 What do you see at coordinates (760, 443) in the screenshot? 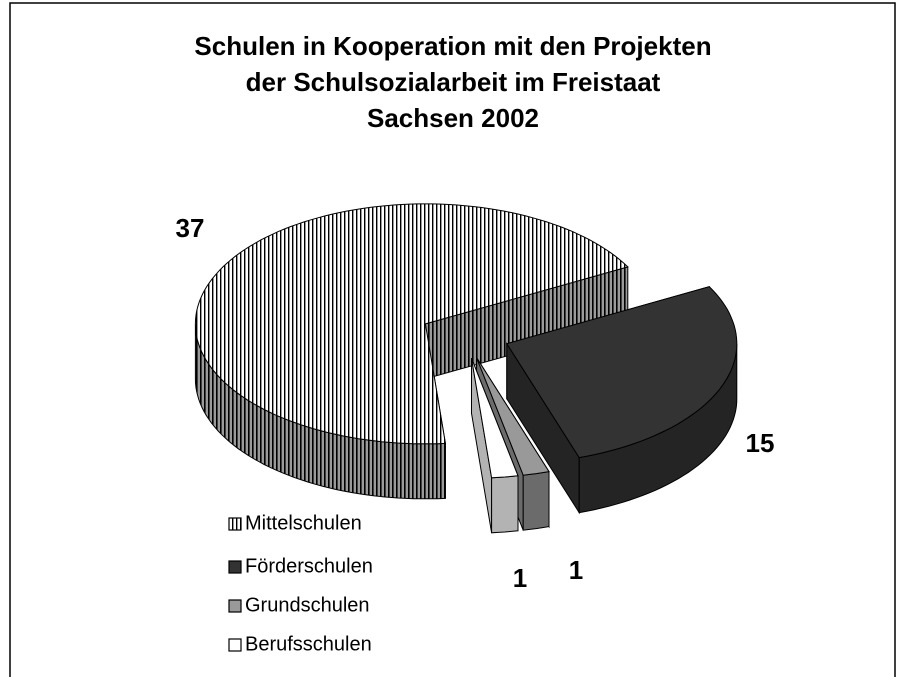
I see `data-label: 15` at bounding box center [760, 443].